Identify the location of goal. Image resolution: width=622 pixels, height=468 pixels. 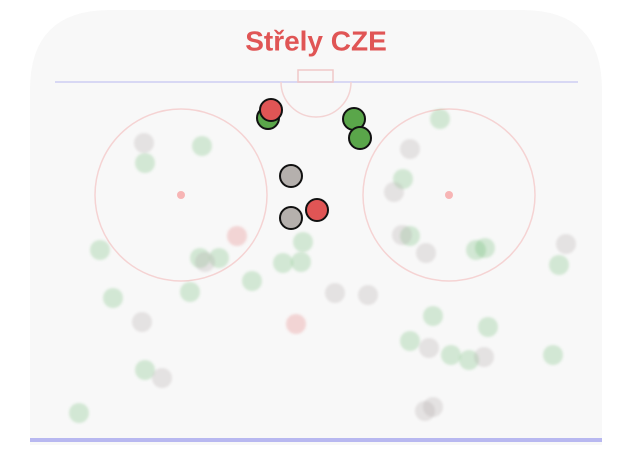
(315, 76).